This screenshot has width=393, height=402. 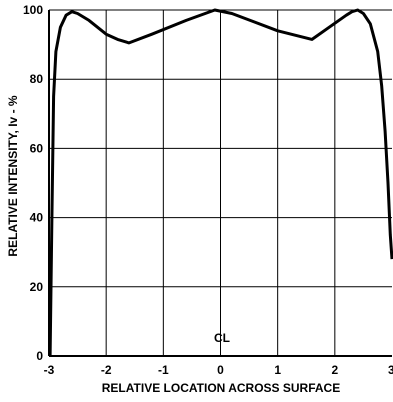 I want to click on y-tick-label: 100, so click(x=33, y=10).